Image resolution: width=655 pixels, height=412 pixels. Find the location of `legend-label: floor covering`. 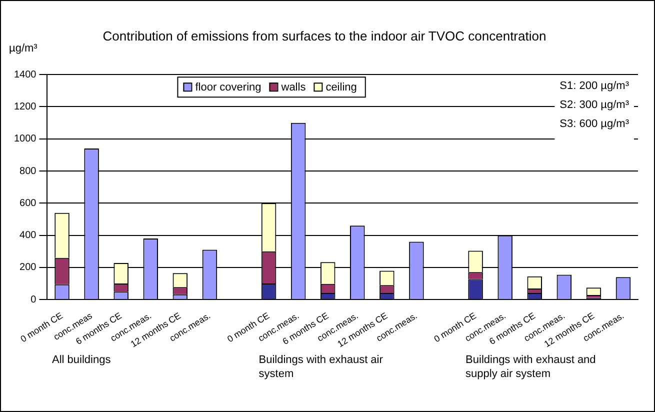

legend-label: floor covering is located at coordinates (228, 88).